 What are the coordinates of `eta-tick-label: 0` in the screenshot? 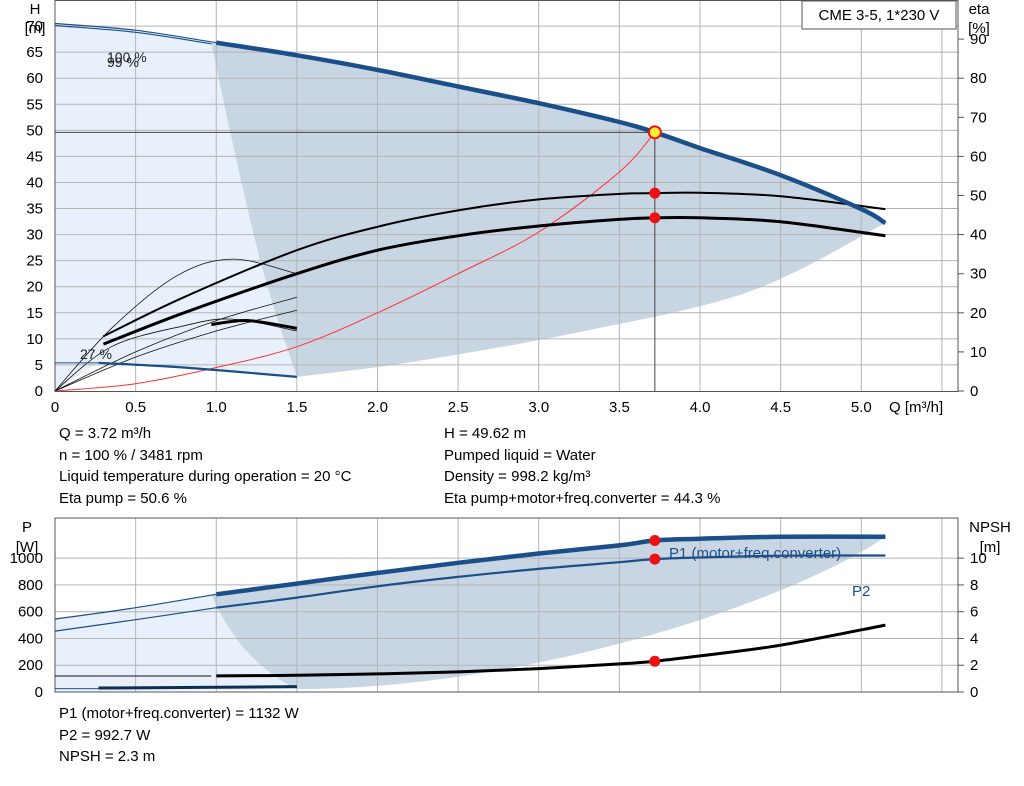 It's located at (974, 391).